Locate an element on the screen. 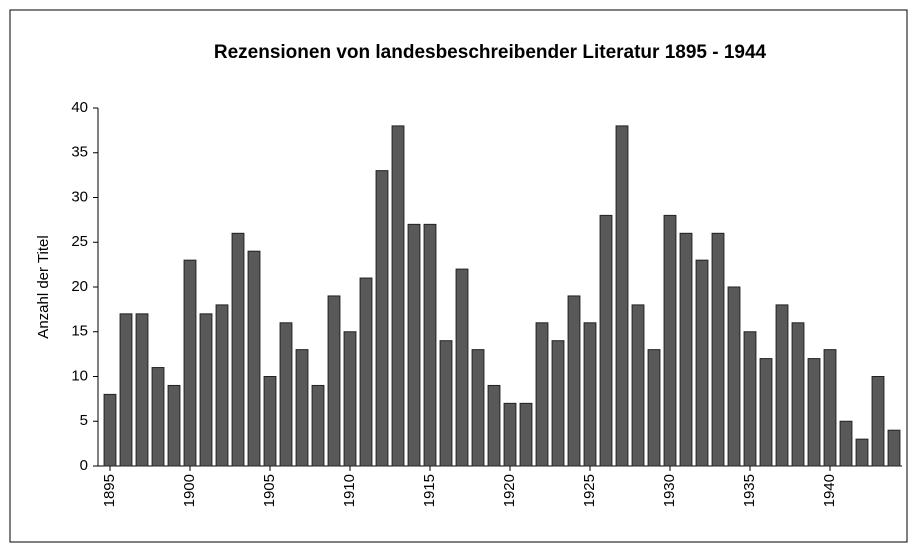 The image size is (918, 558). y-tick-label: 5 is located at coordinates (84, 420).